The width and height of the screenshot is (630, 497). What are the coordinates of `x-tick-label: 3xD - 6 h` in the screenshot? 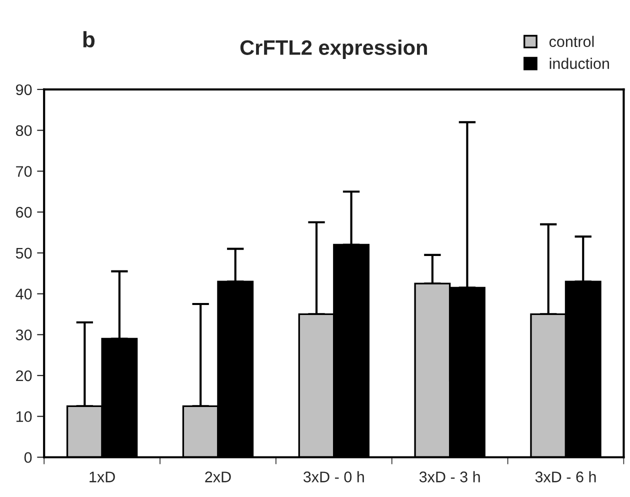 It's located at (565, 476).